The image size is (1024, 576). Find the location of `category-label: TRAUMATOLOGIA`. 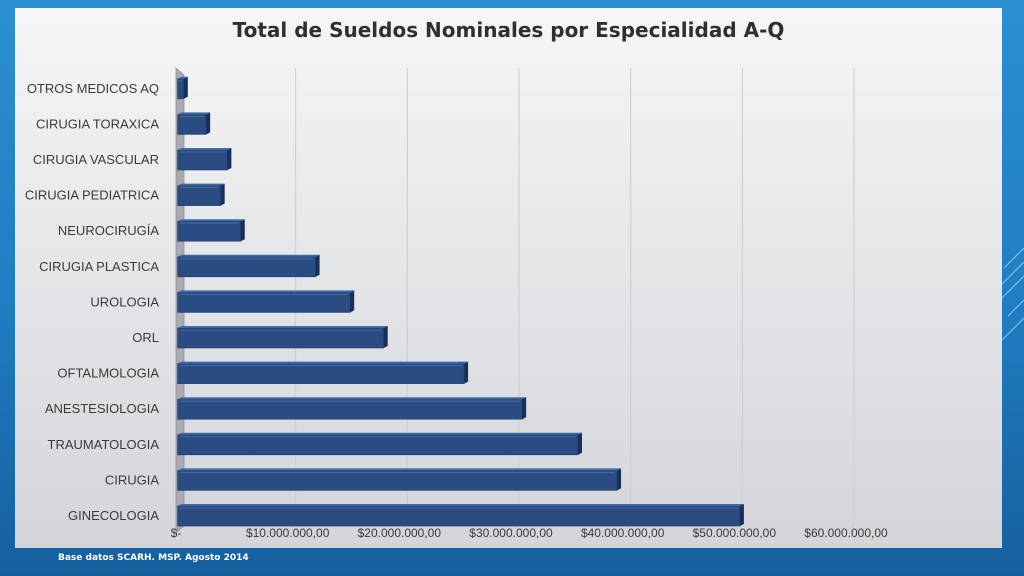

category-label: TRAUMATOLOGIA is located at coordinates (104, 444).